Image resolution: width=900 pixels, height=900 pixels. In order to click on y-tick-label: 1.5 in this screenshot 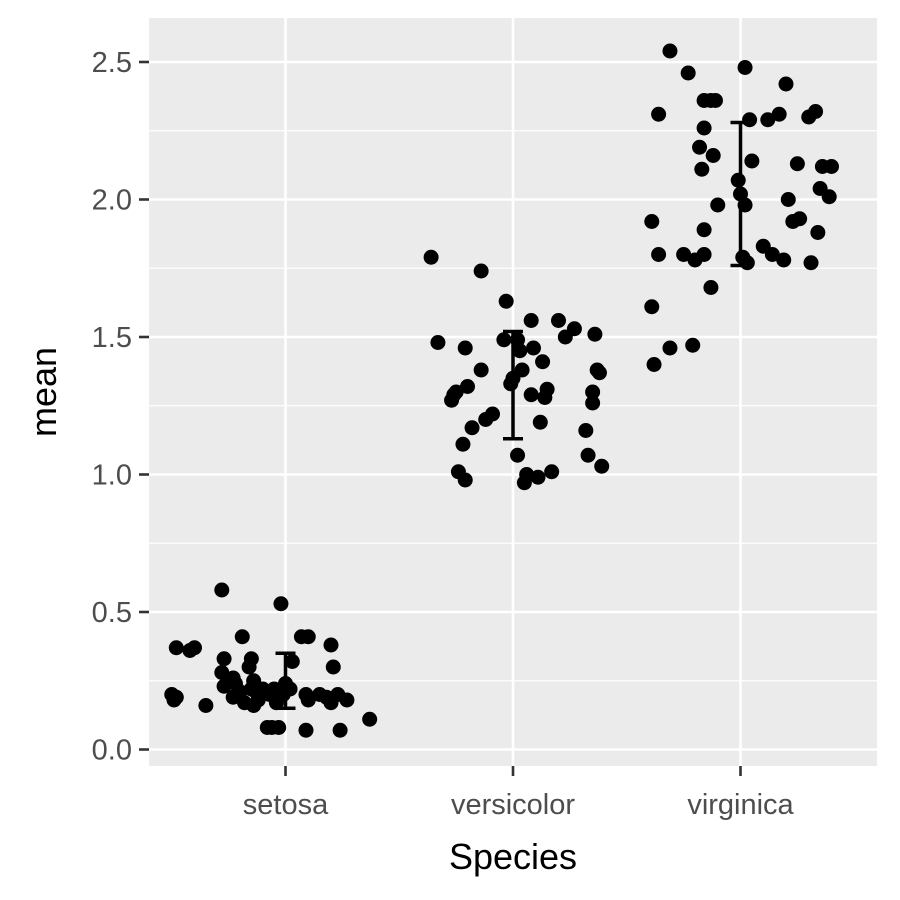, I will do `click(112, 338)`.